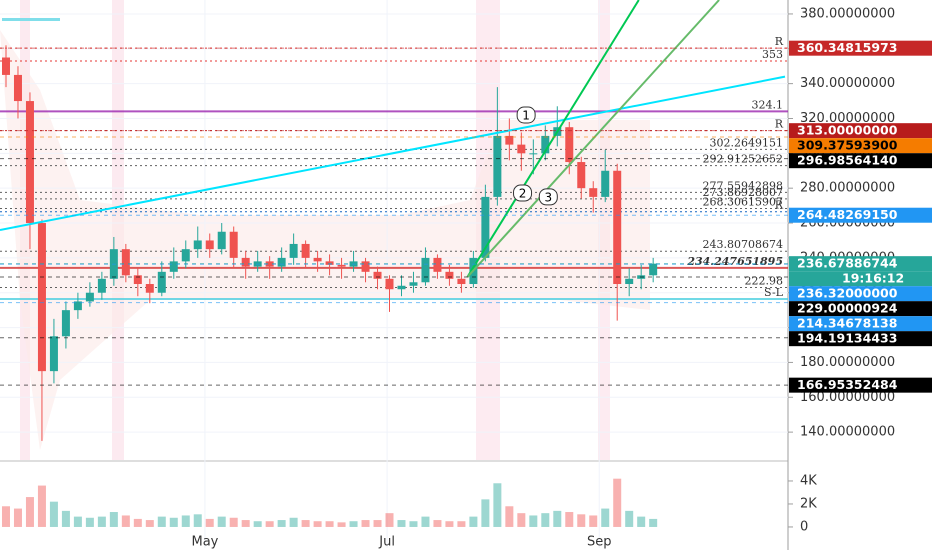 This screenshot has width=932, height=550. What do you see at coordinates (847, 397) in the screenshot?
I see `y-tick-label: 160.00000000` at bounding box center [847, 397].